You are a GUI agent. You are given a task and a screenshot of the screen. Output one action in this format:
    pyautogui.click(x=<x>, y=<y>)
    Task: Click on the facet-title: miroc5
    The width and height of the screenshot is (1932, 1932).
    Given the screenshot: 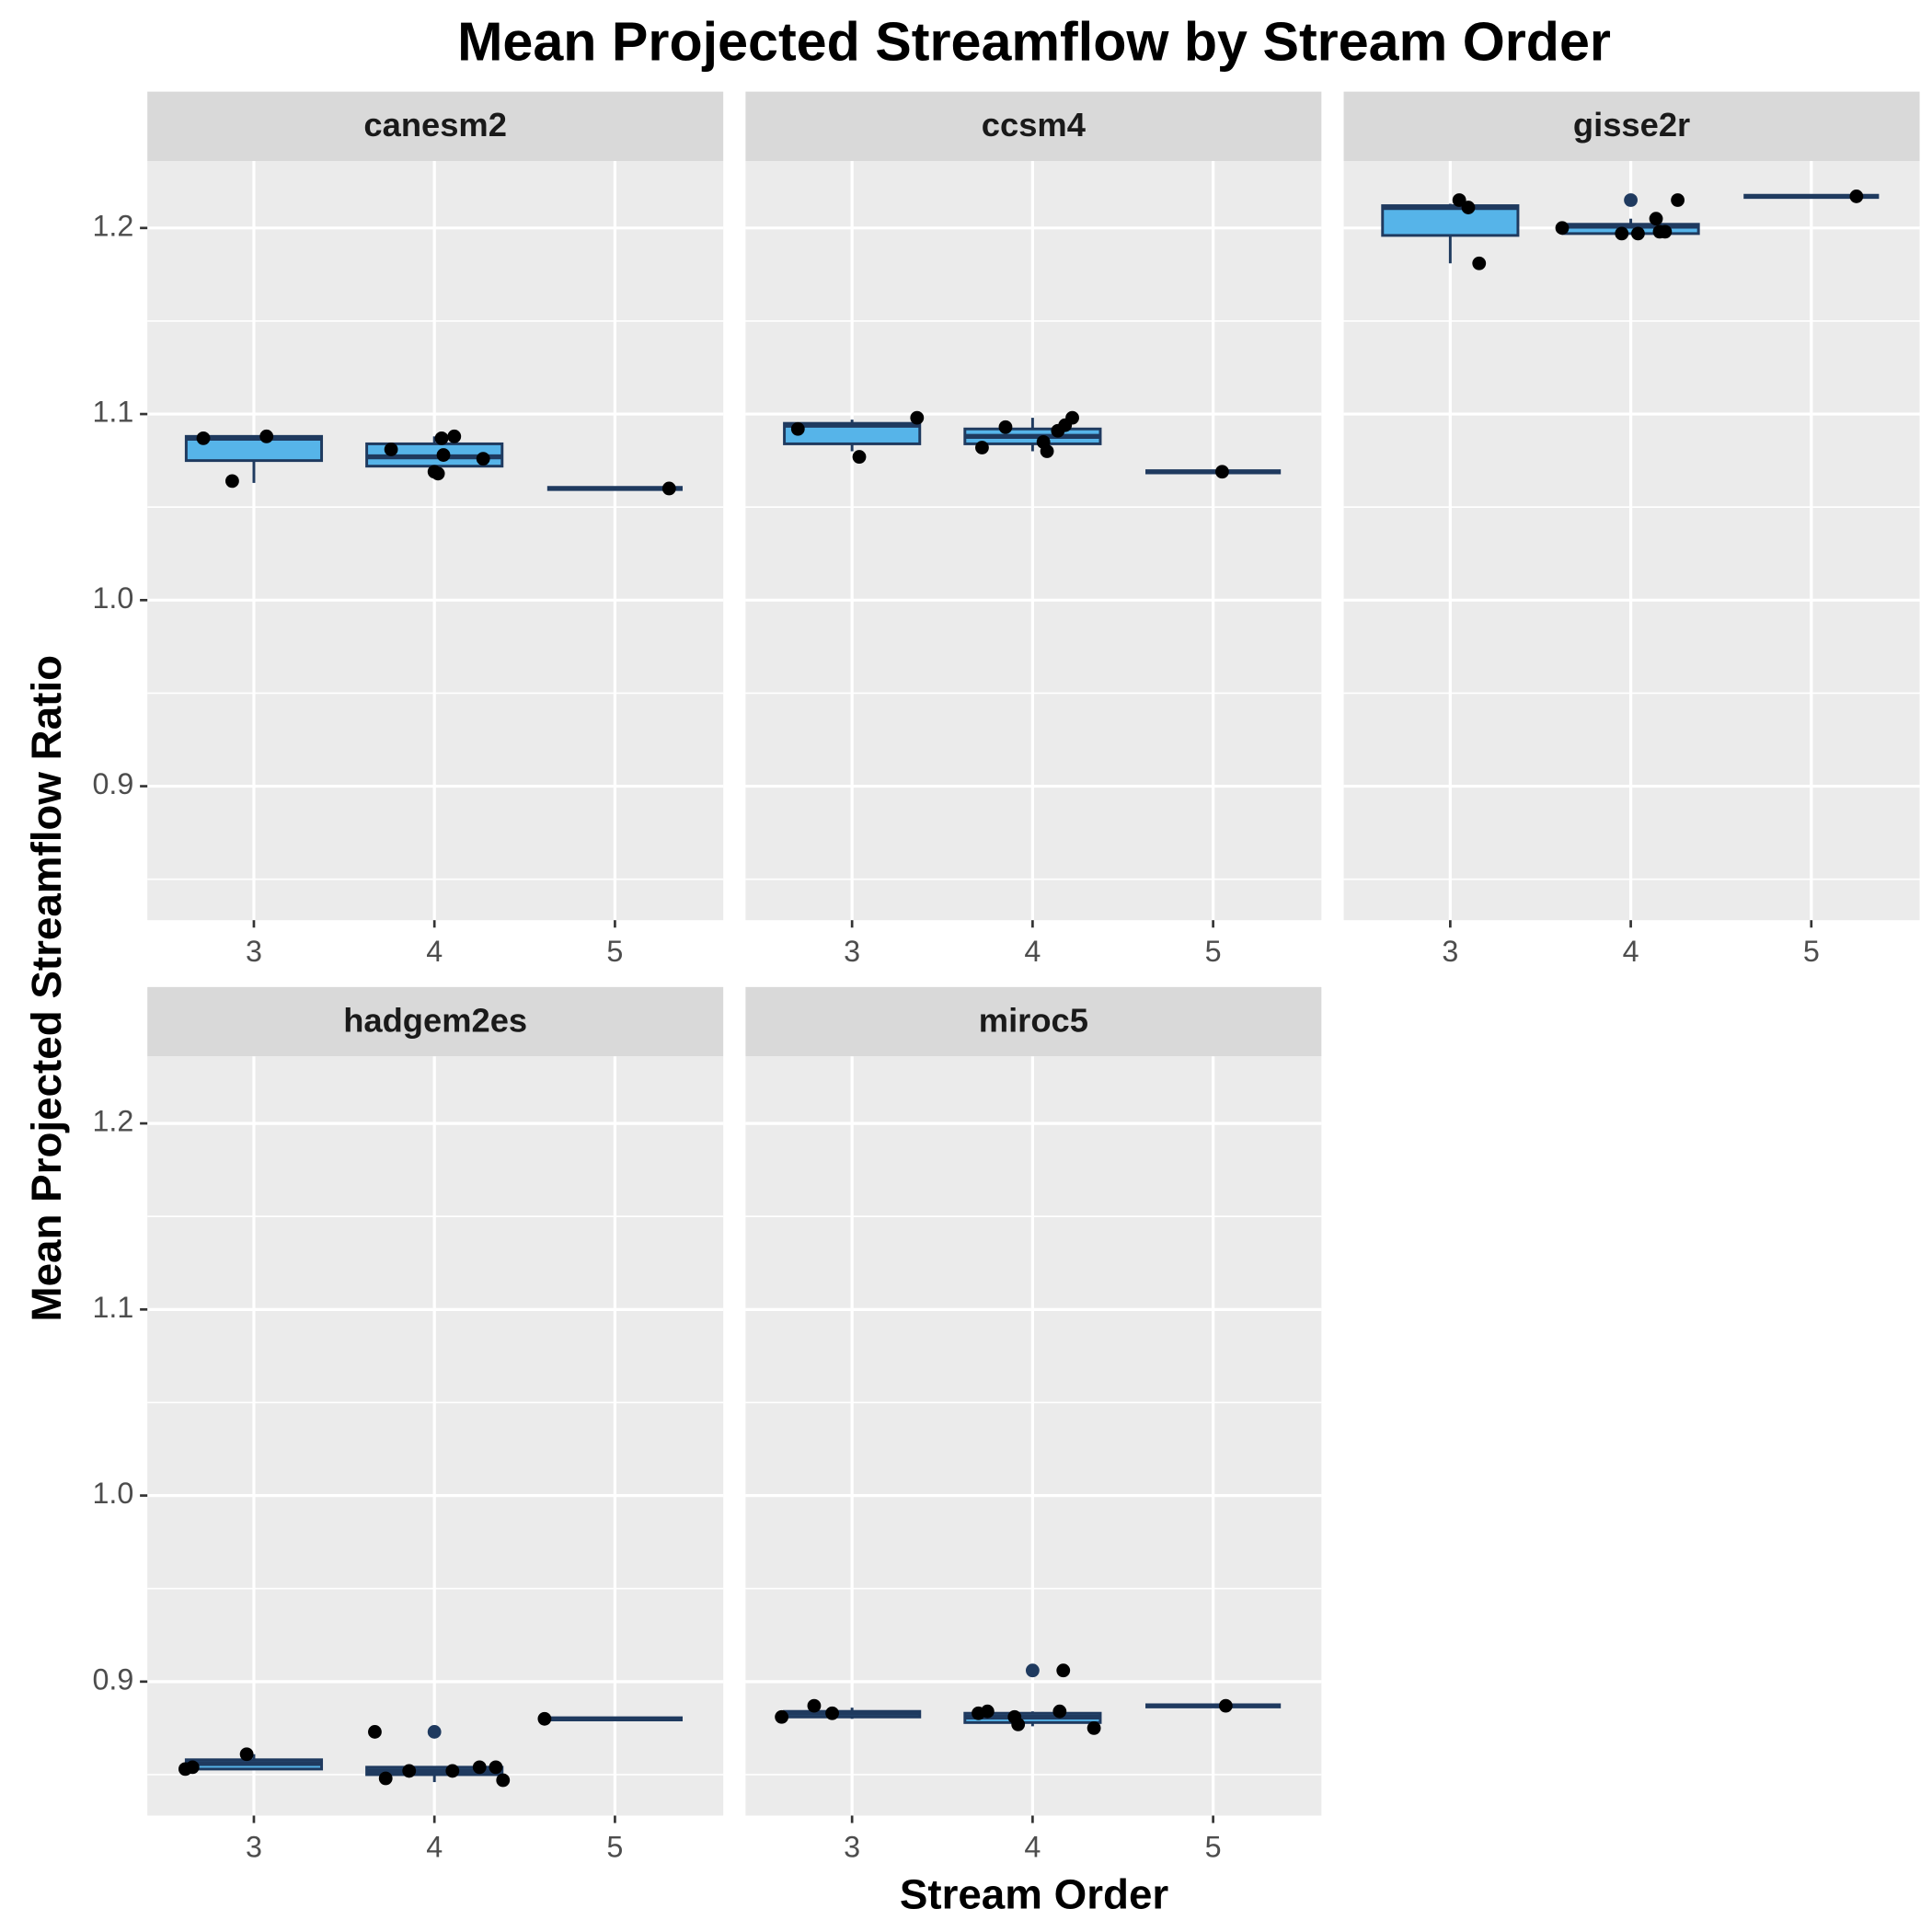 What is the action you would take?
    pyautogui.click(x=1033, y=1021)
    